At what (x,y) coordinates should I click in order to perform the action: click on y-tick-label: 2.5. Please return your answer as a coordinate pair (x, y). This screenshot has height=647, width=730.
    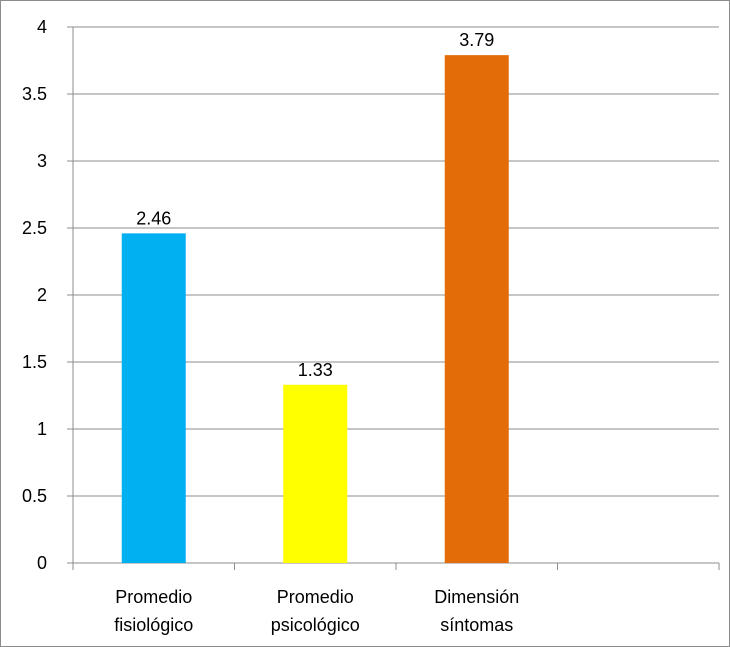
    Looking at the image, I should click on (34, 228).